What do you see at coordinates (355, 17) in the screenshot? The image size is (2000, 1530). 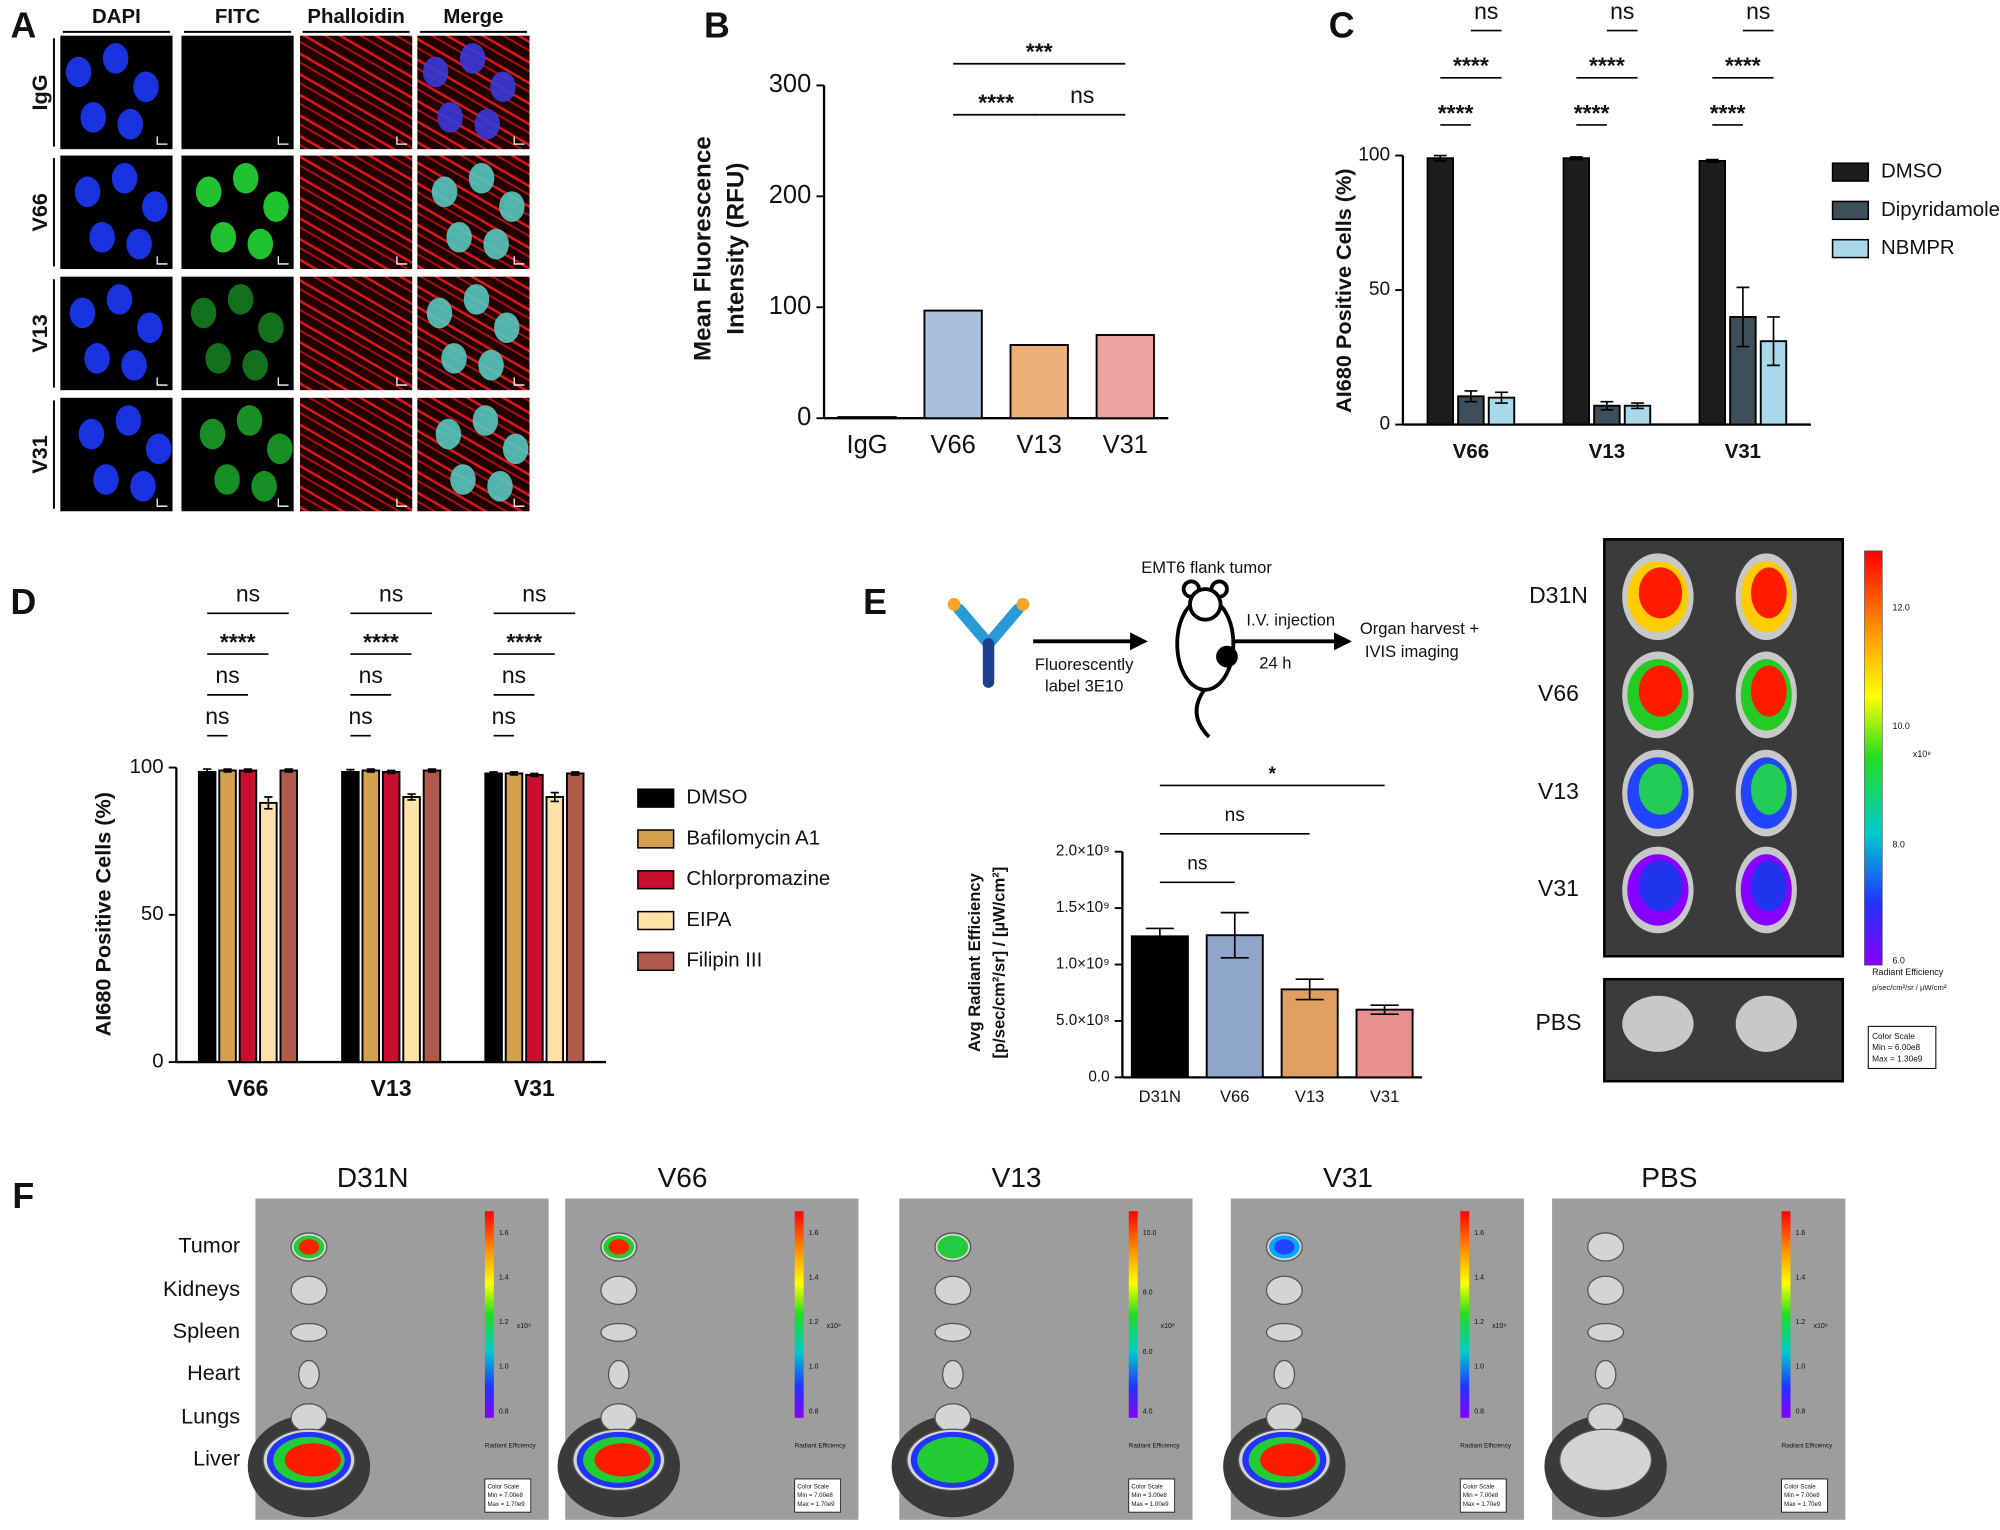 I see `column-header: Phalloidin` at bounding box center [355, 17].